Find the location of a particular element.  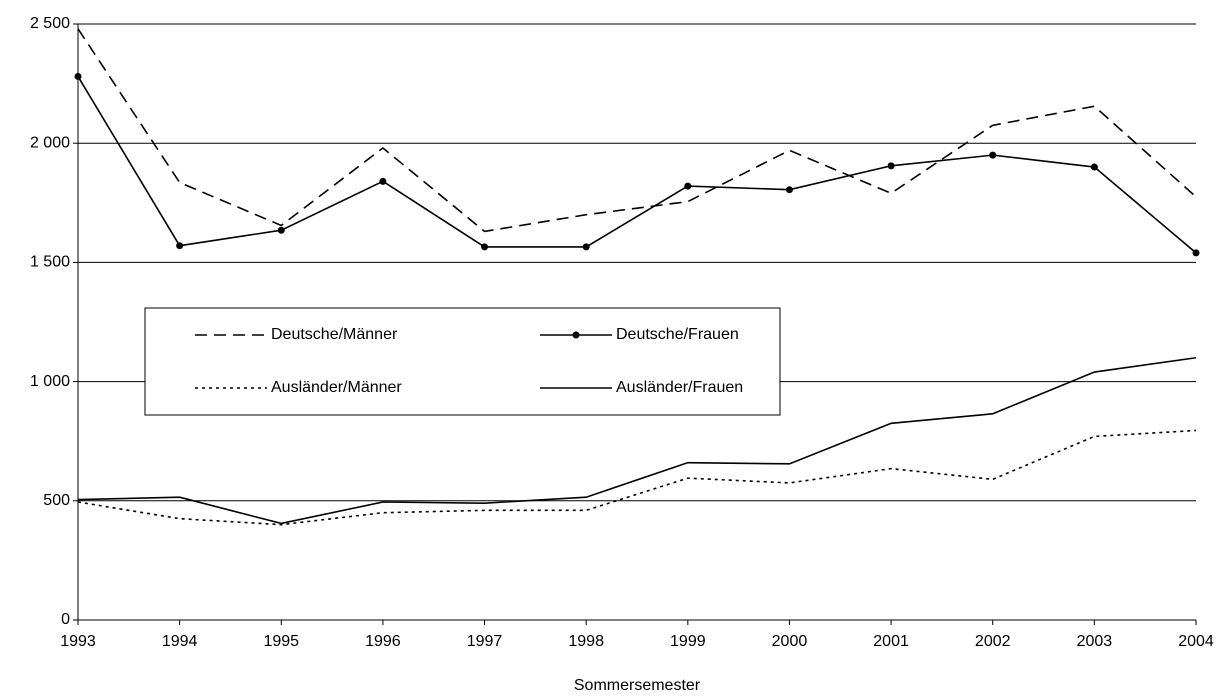

y-tick-label: 500 is located at coordinates (56, 500).